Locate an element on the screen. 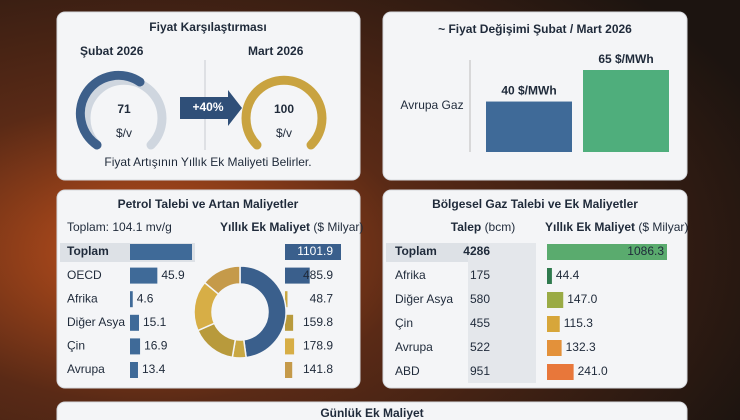  value-label: 4.6 is located at coordinates (145, 298).